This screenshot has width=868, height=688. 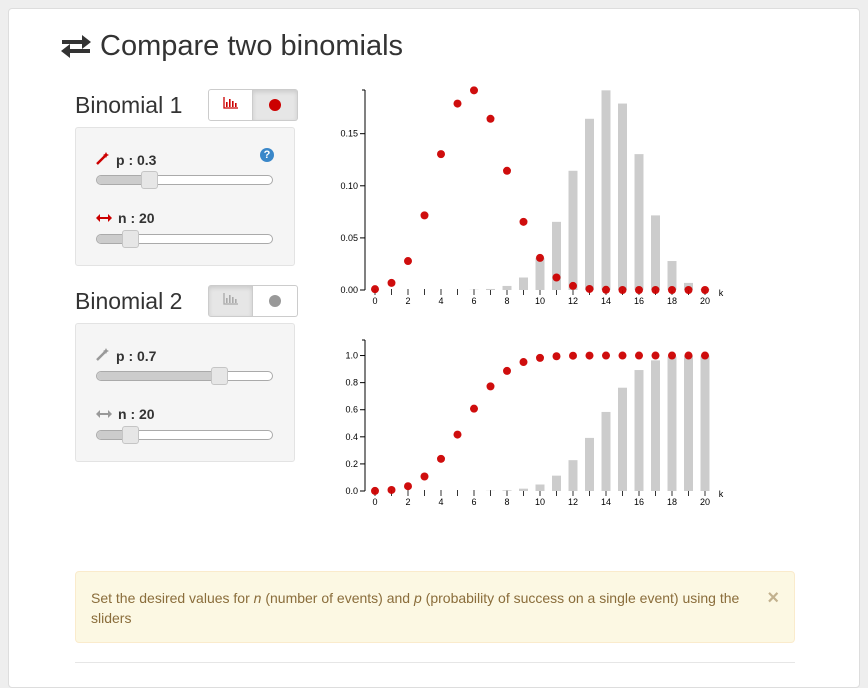 I want to click on binomial1-n-slider, so click(x=184, y=239).